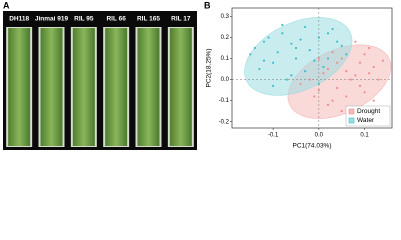  Describe the element at coordinates (207, 5) in the screenshot. I see `panel-label: B` at that location.